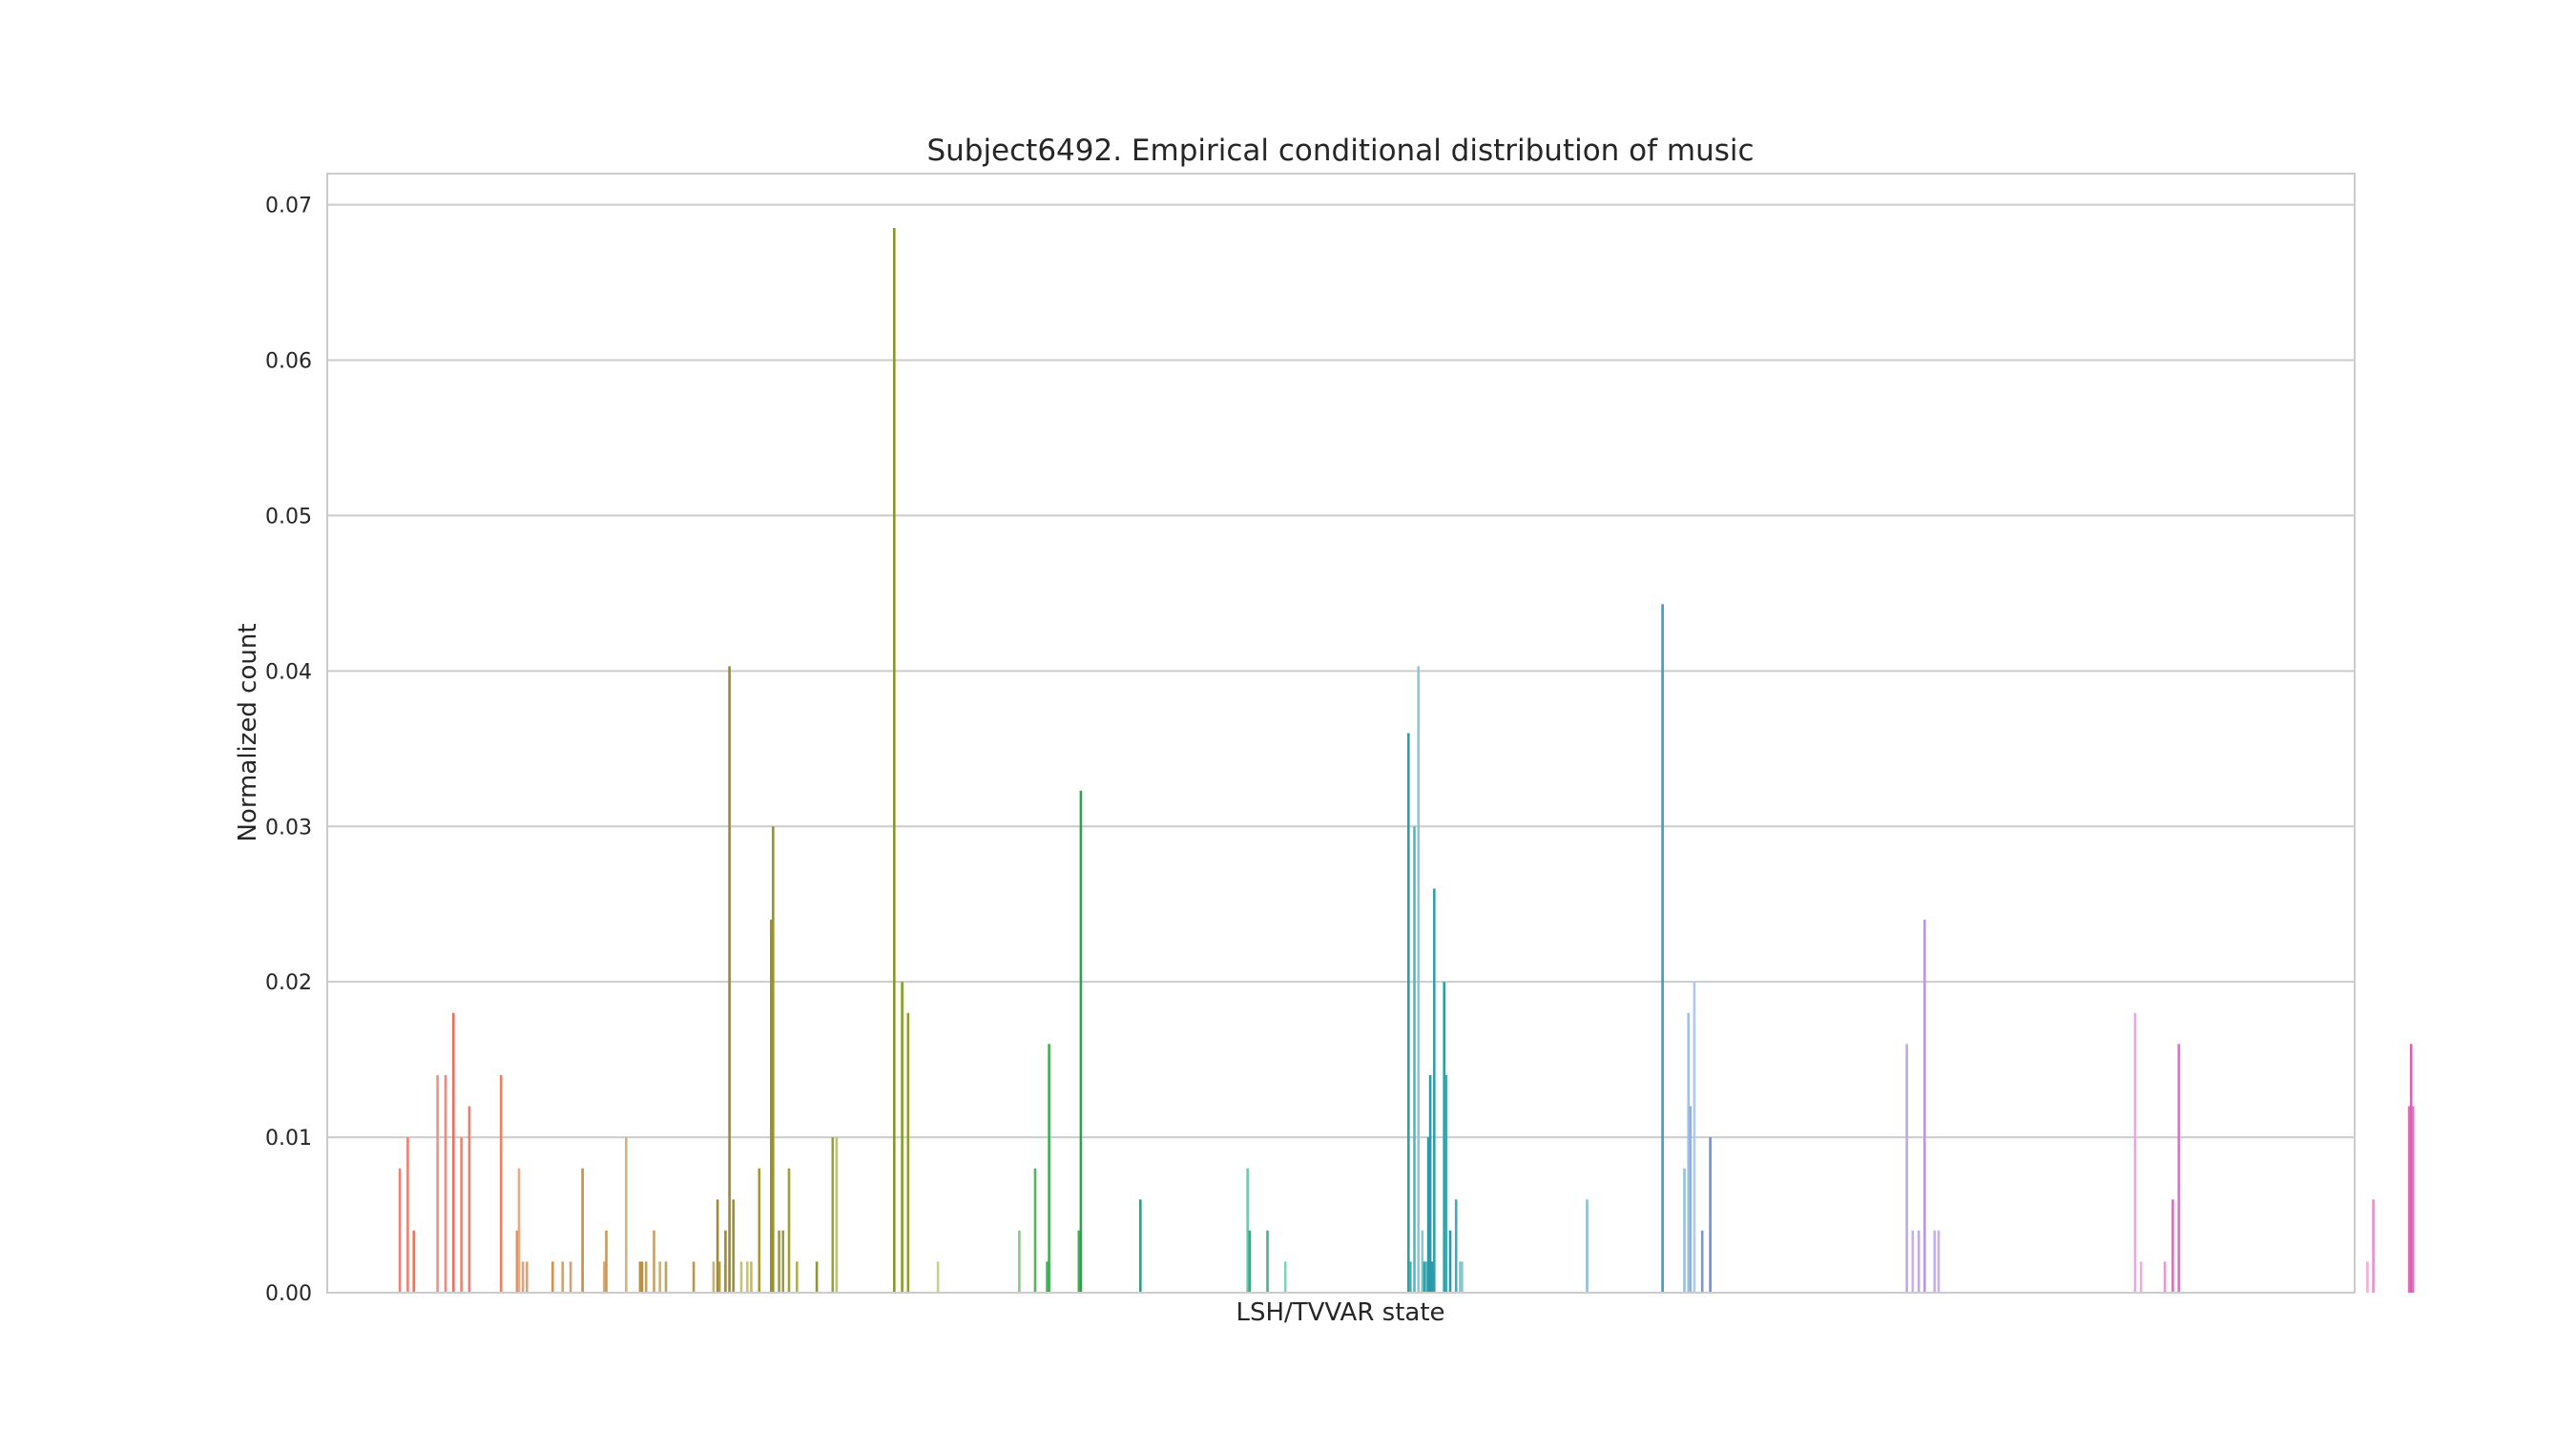 The width and height of the screenshot is (2576, 1431). Describe the element at coordinates (288, 517) in the screenshot. I see `y-tick-label: 0.05` at that location.